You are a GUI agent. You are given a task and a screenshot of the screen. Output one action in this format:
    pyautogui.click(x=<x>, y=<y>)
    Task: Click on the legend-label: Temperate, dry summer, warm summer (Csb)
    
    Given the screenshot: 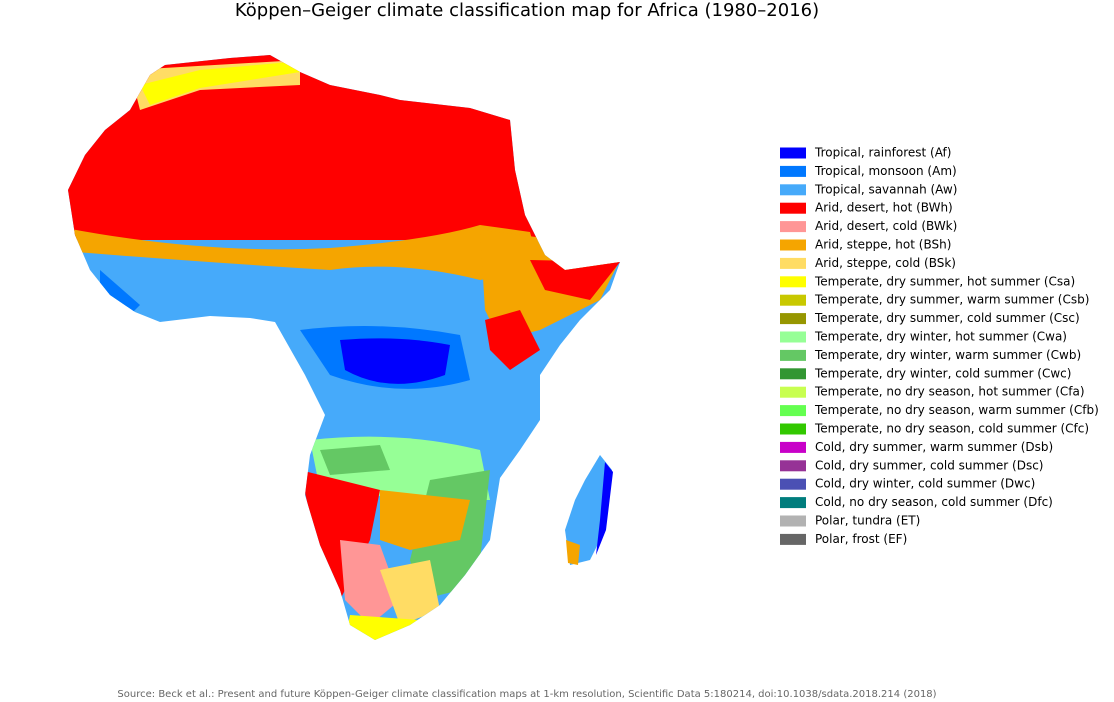 What is the action you would take?
    pyautogui.click(x=951, y=300)
    